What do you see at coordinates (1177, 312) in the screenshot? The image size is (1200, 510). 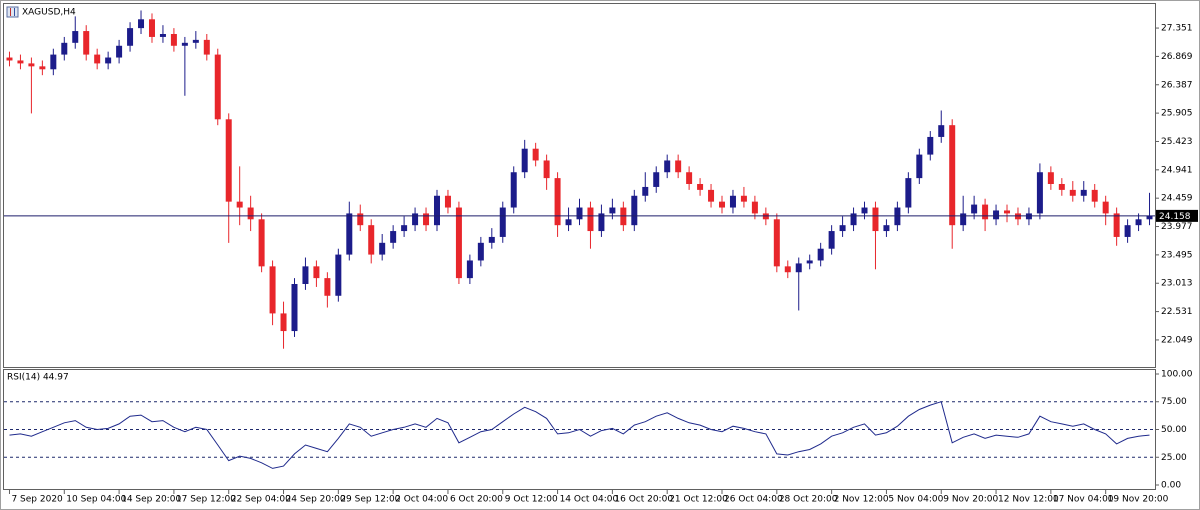 I see `y-tick-label: 22.531` at bounding box center [1177, 312].